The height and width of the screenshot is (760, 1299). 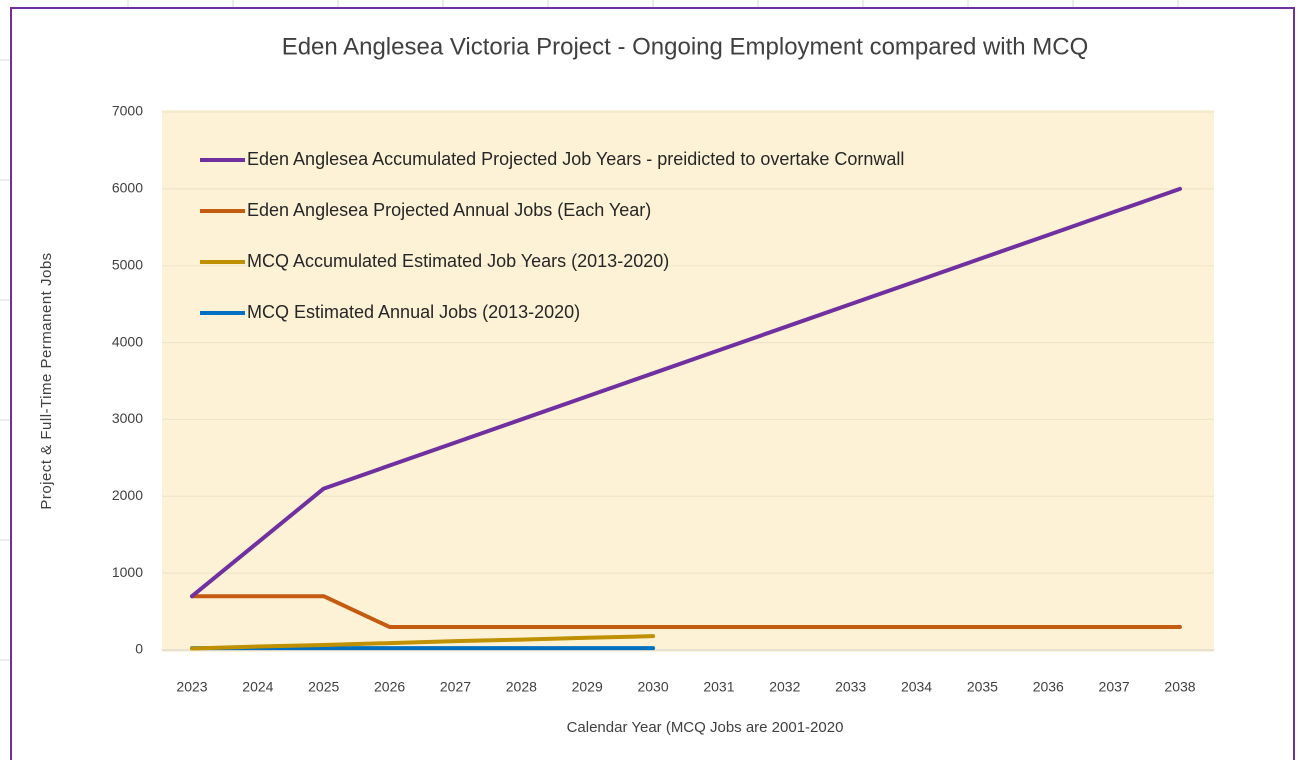 I want to click on x-axis-title: Calendar Year (MCQ Jobs are 2001-2020, so click(x=705, y=727).